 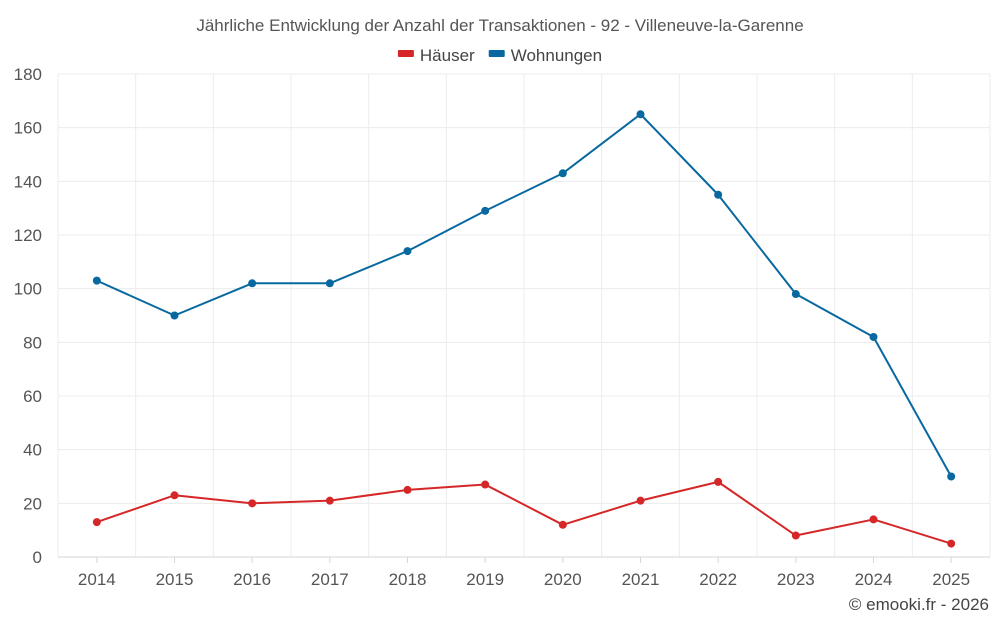 What do you see at coordinates (28, 289) in the screenshot?
I see `y-tick-label: 100` at bounding box center [28, 289].